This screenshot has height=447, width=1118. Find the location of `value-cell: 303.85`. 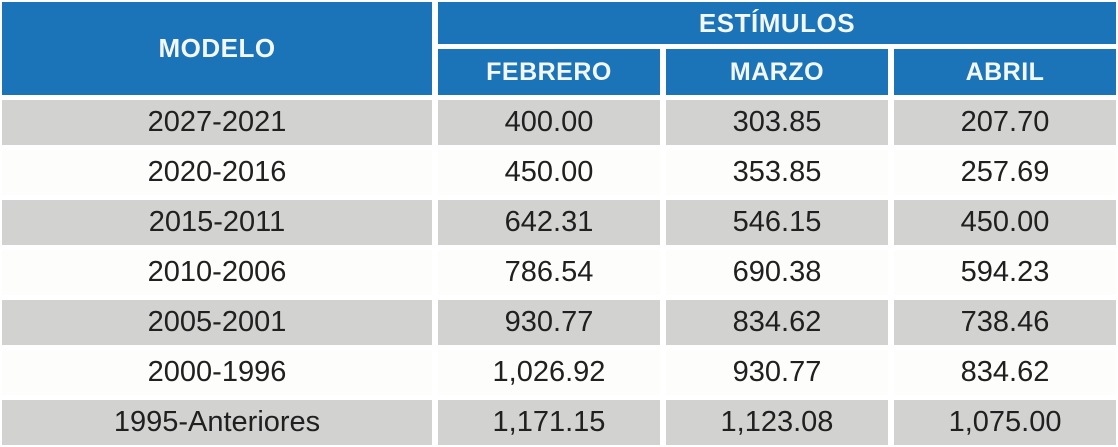

value-cell: 303.85 is located at coordinates (777, 122).